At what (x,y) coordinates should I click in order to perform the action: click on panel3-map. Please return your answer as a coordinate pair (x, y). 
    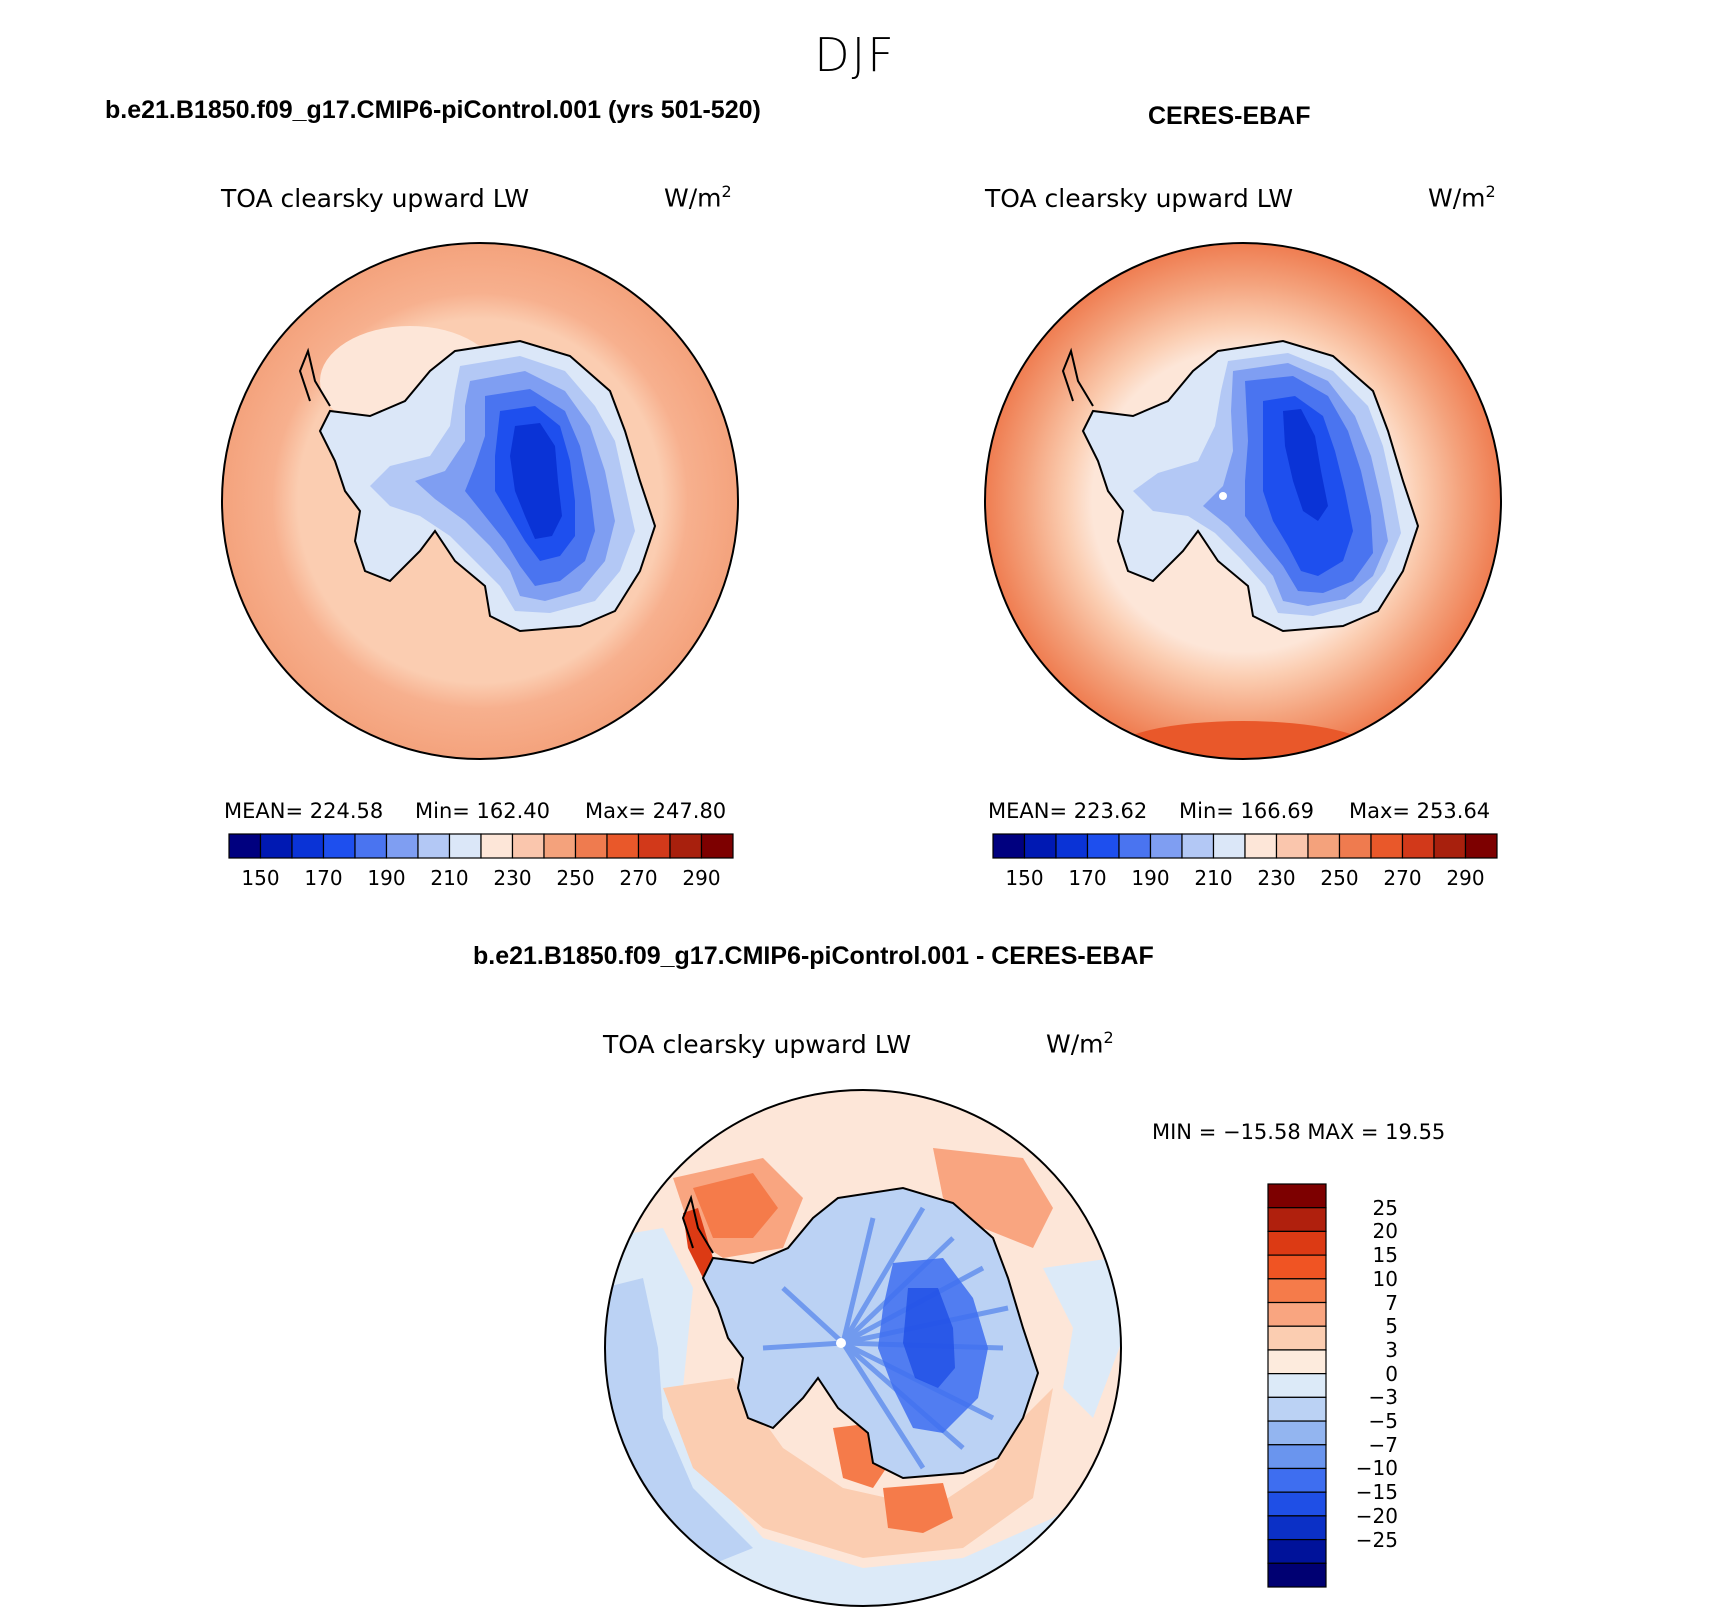
    Looking at the image, I should click on (863, 1348).